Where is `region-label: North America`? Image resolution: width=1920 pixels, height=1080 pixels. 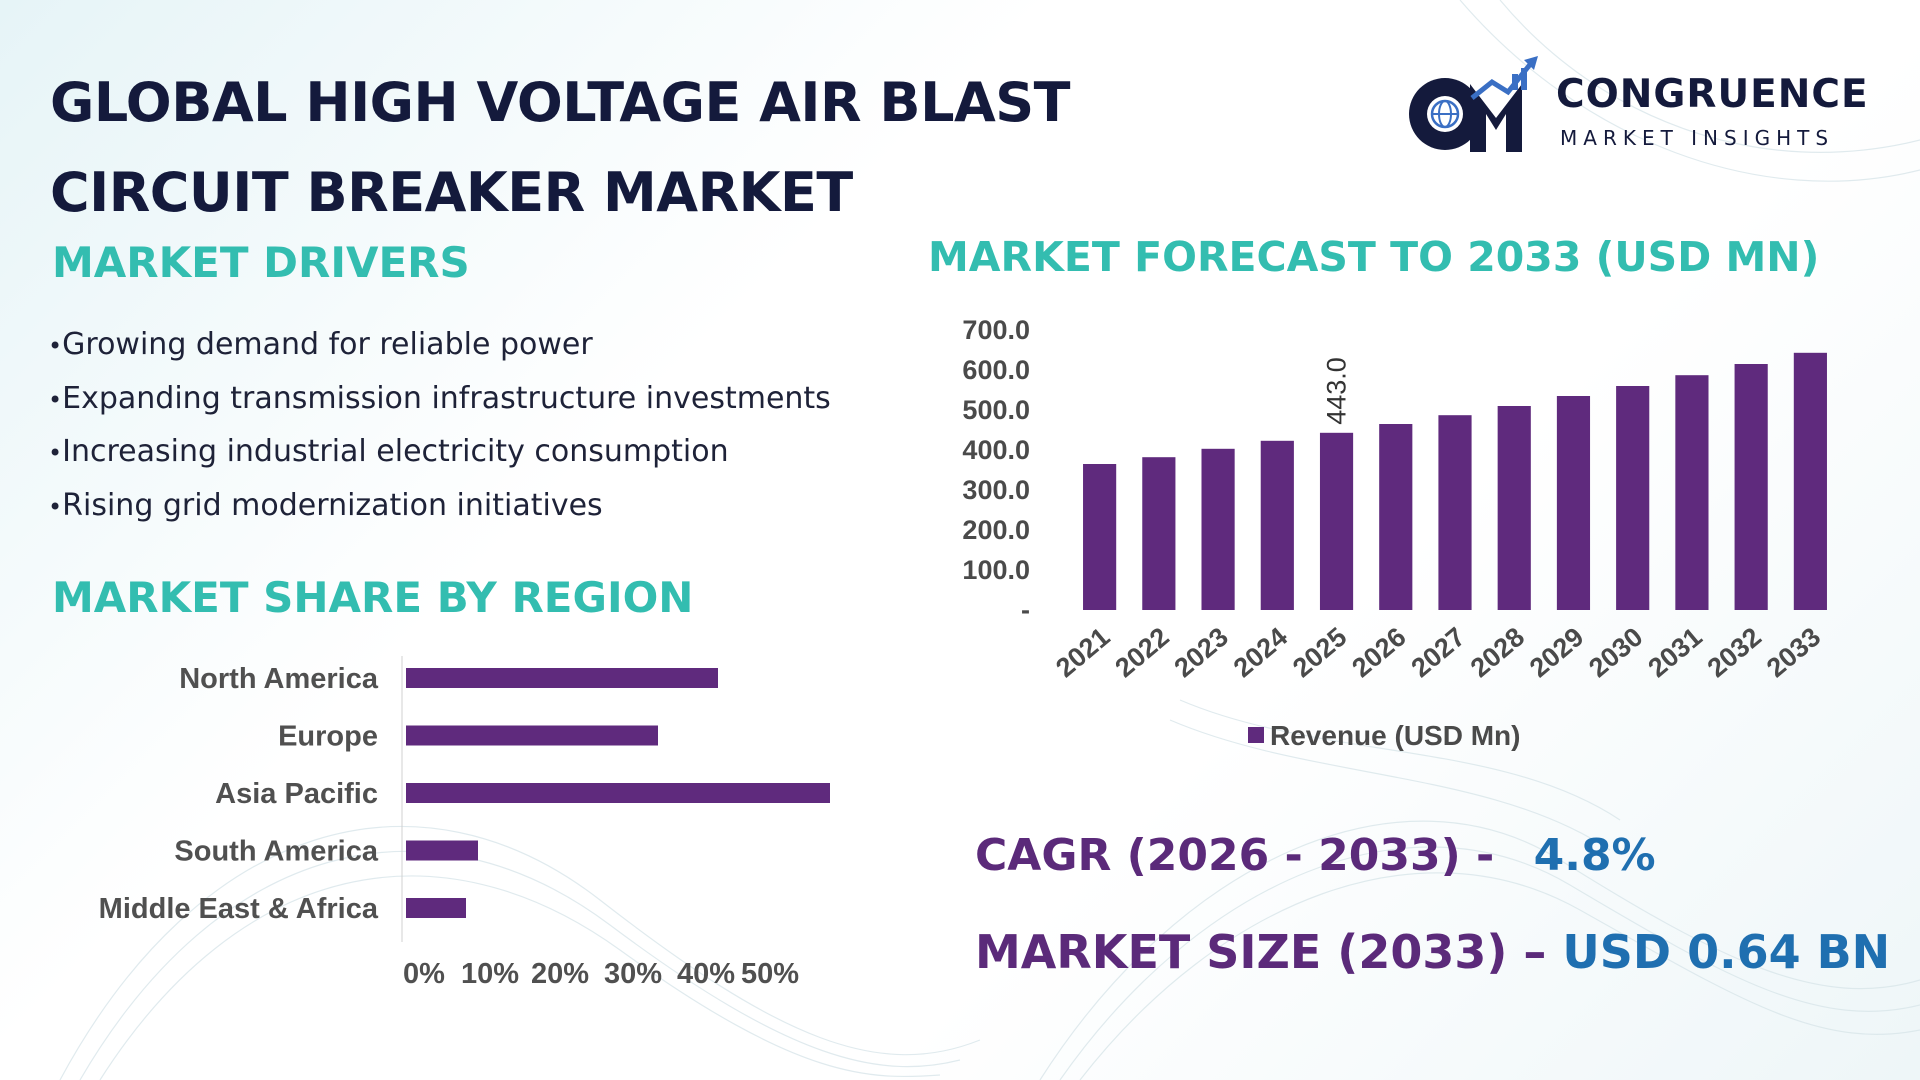
region-label: North America is located at coordinates (279, 679).